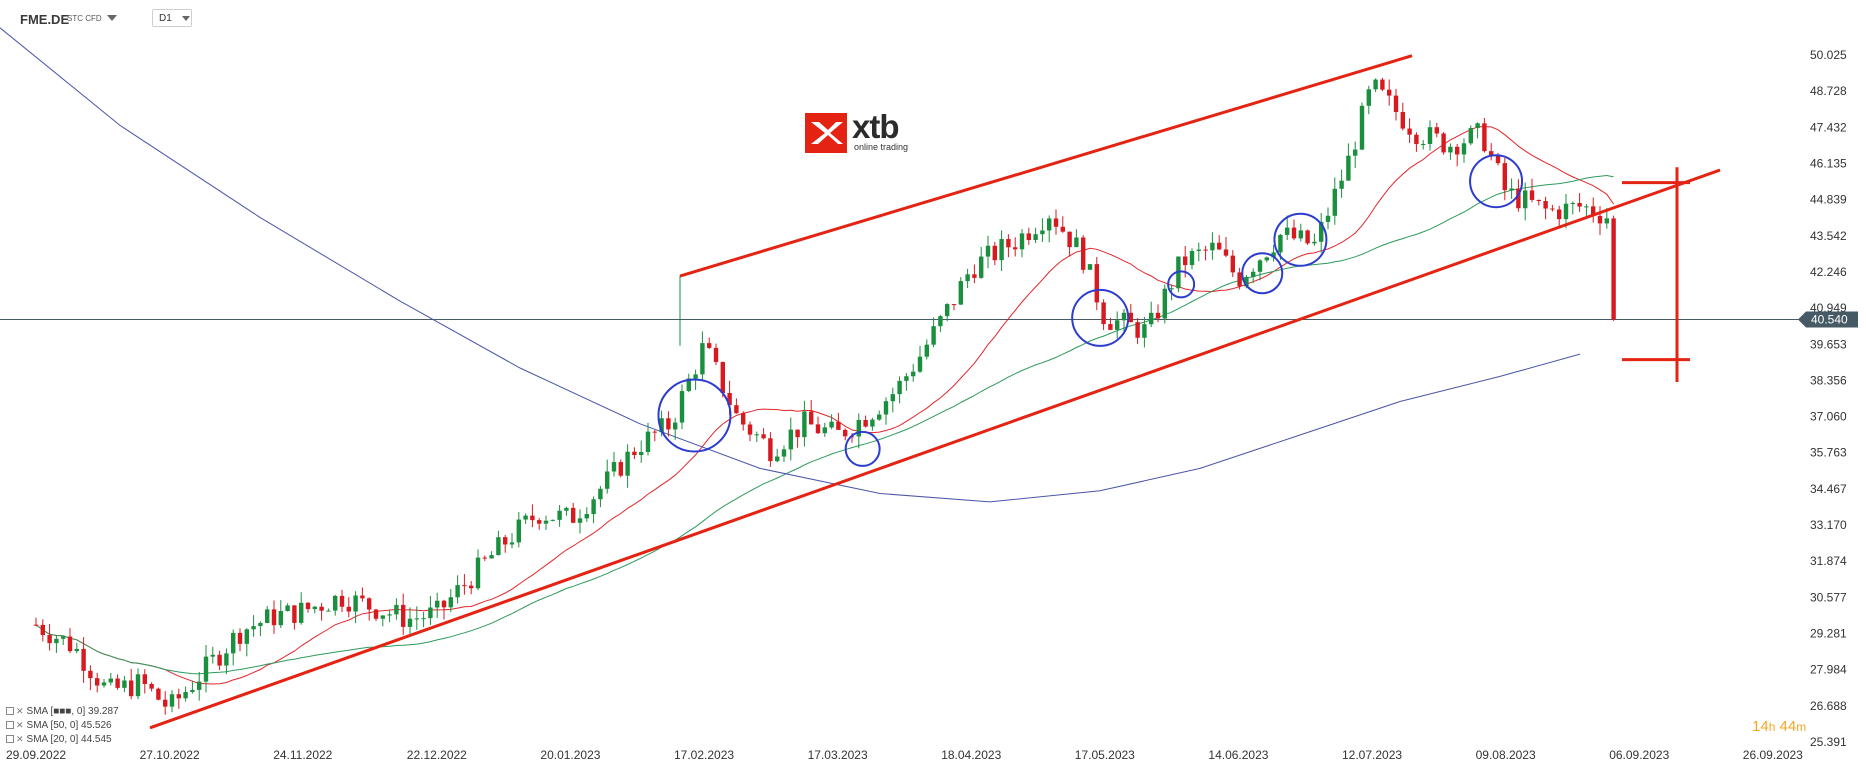  What do you see at coordinates (302, 755) in the screenshot?
I see `x-tick-label: 24.11.2022` at bounding box center [302, 755].